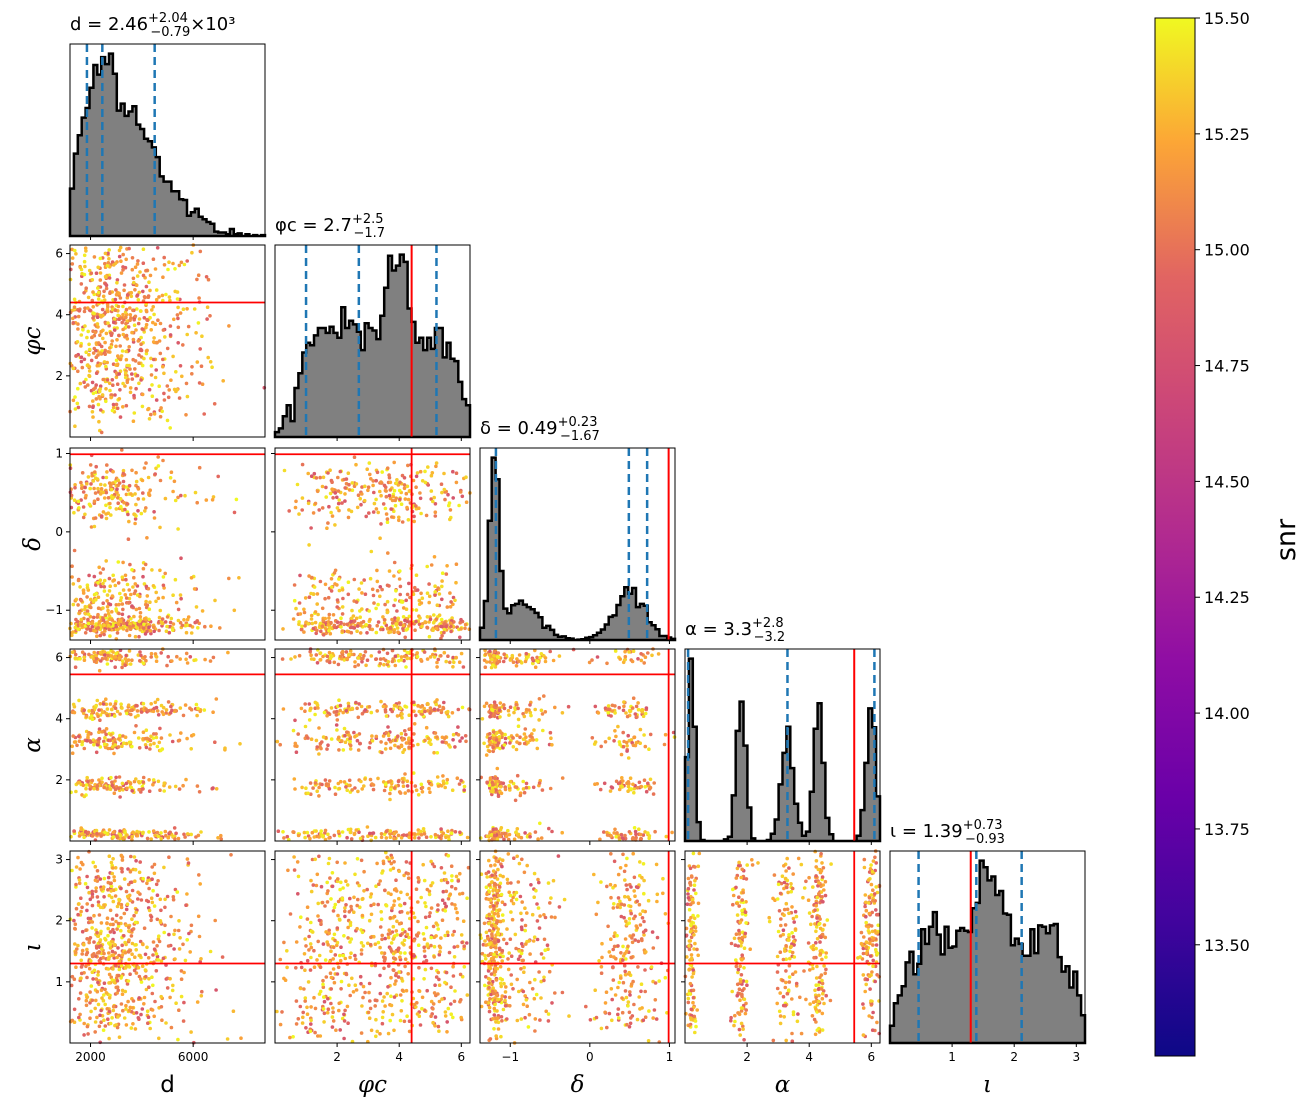 Image resolution: width=1308 pixels, height=1111 pixels. What do you see at coordinates (578, 1085) in the screenshot?
I see `x-axis-label-delta: δ` at bounding box center [578, 1085].